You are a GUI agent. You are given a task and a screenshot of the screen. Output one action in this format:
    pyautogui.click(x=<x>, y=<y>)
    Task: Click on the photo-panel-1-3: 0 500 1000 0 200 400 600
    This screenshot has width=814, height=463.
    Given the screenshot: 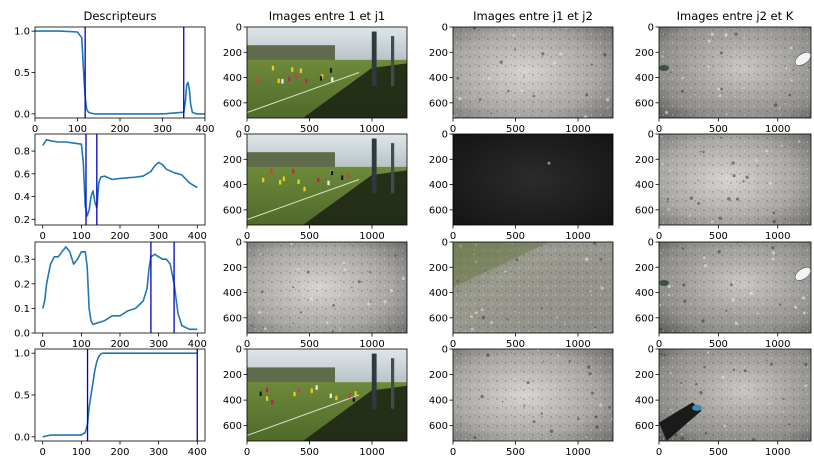 What is the action you would take?
    pyautogui.click(x=521, y=79)
    